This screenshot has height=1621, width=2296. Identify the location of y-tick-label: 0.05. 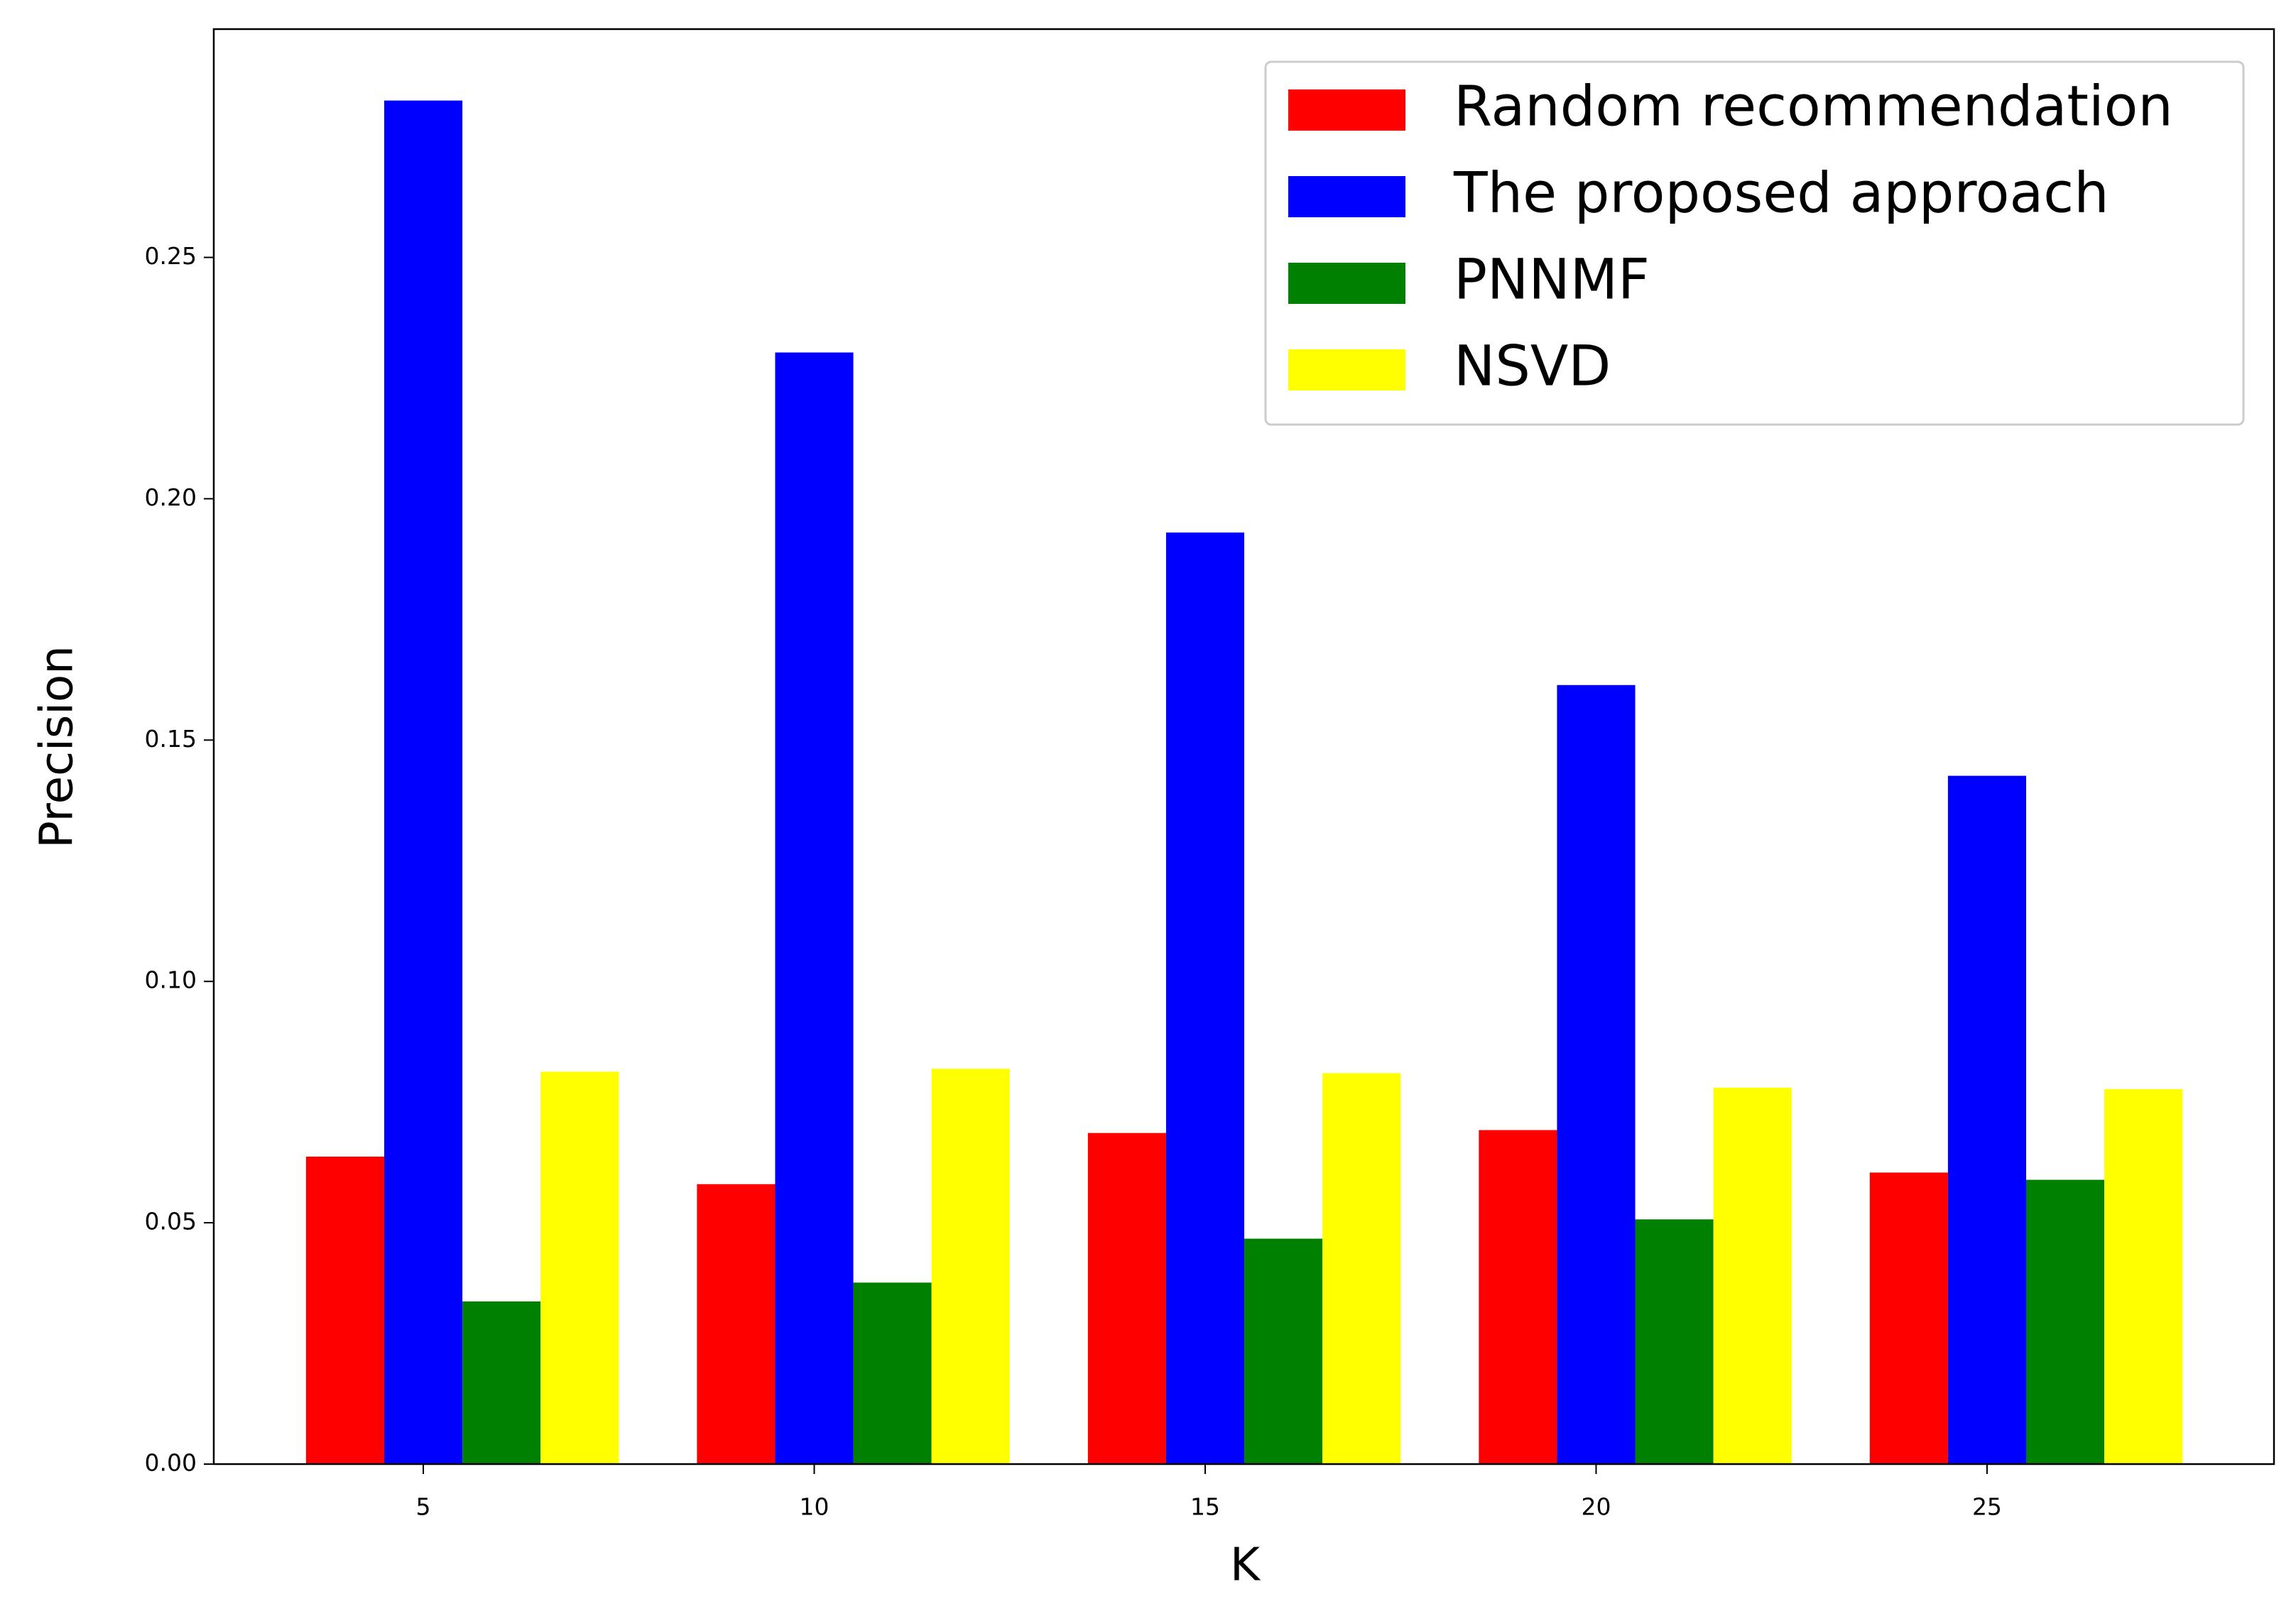
(171, 1222).